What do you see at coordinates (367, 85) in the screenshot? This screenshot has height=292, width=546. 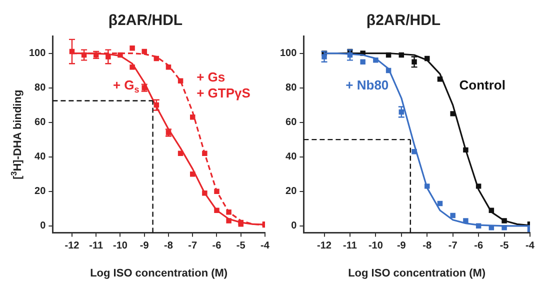 I see `series-label: + Nb80` at bounding box center [367, 85].